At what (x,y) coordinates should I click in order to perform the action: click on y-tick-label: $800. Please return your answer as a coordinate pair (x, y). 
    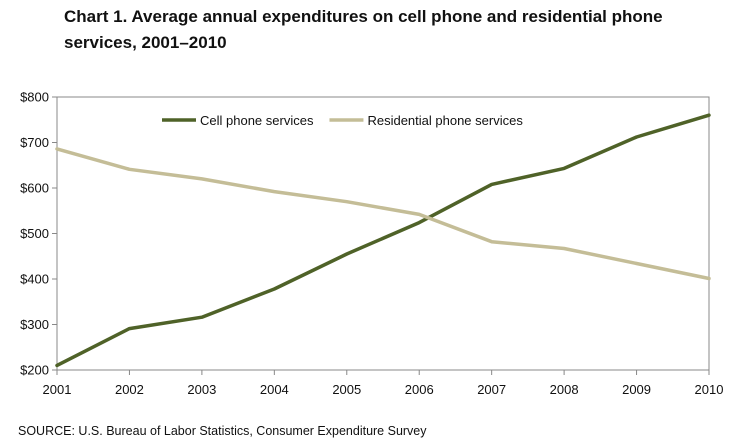
    Looking at the image, I should click on (34, 97).